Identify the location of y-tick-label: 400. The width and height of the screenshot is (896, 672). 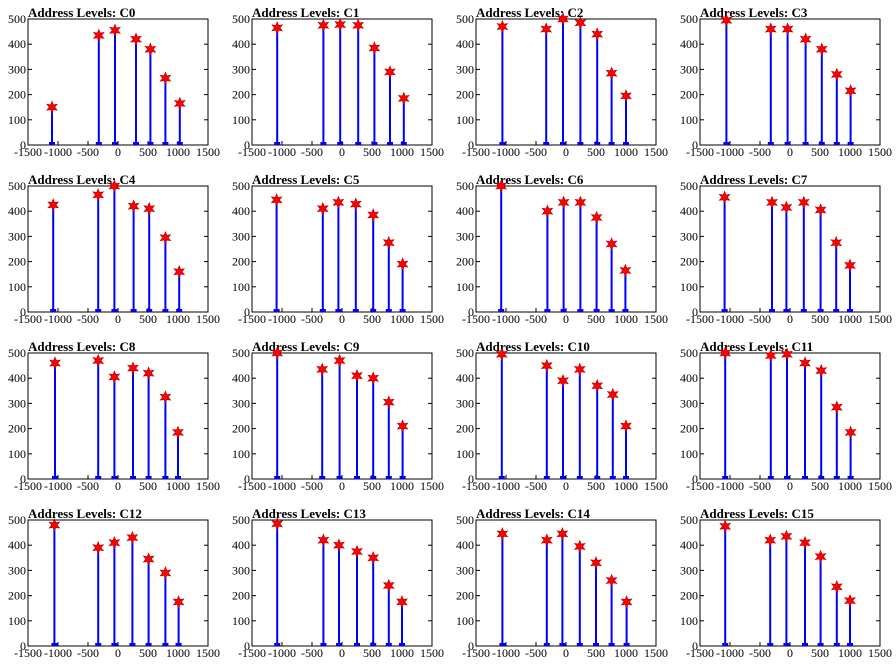
(241, 211).